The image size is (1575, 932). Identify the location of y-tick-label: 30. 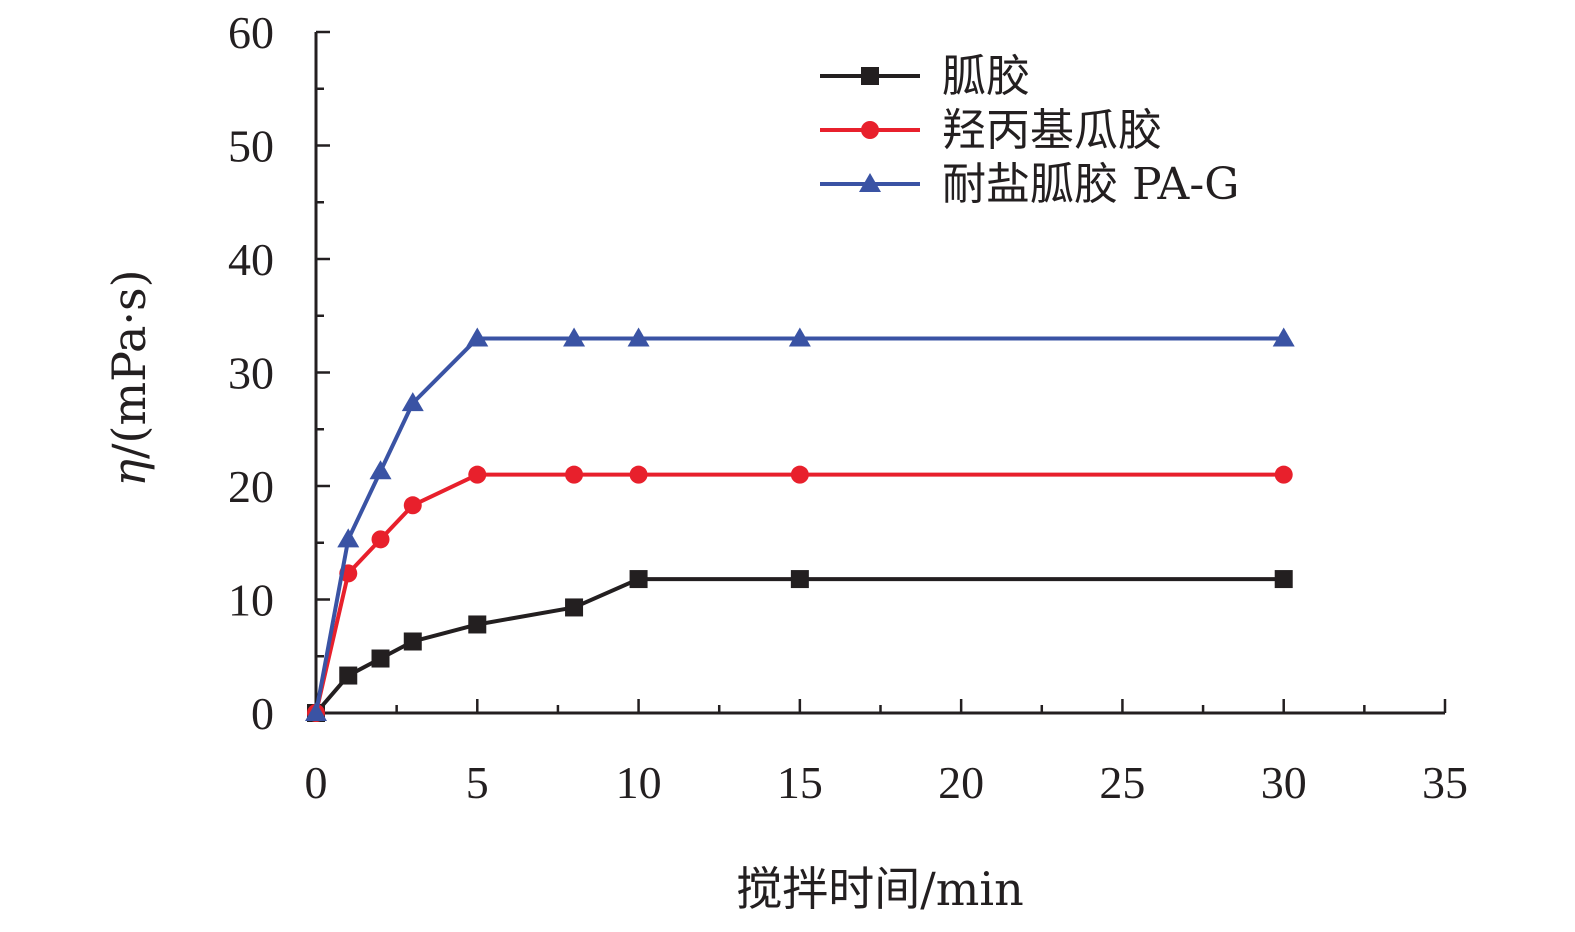
(251, 373).